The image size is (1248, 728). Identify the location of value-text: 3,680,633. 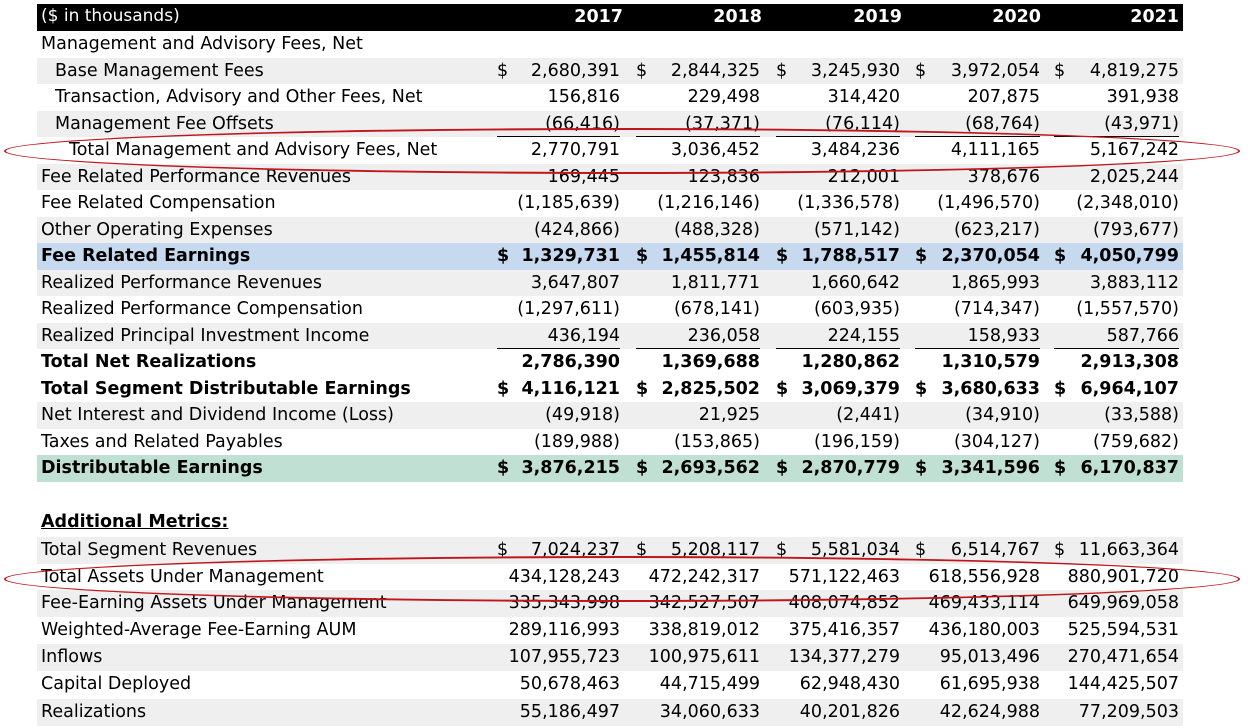
(990, 388).